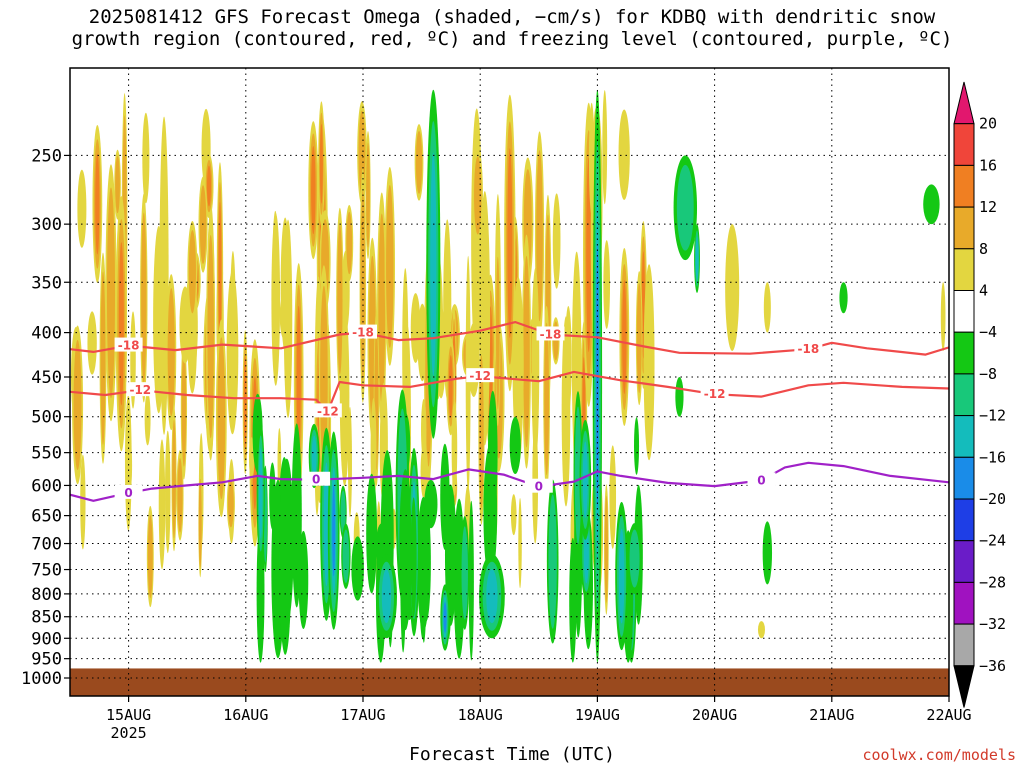  I want to click on ground-layer, so click(509, 682).